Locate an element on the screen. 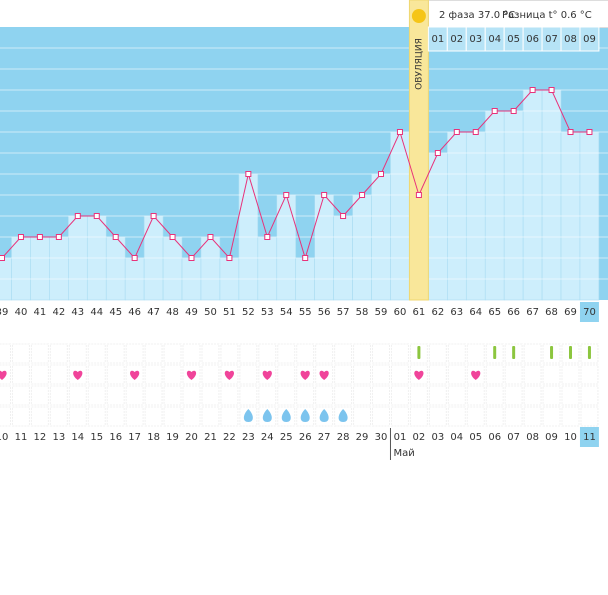 The image size is (608, 595). cycle-day-label: 57 is located at coordinates (343, 312).